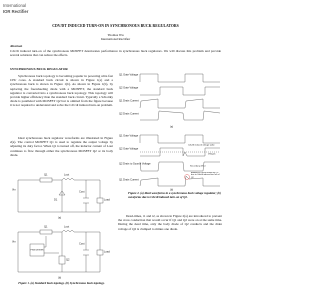  Describe the element at coordinates (16, 46) in the screenshot. I see `abstract-heading: Abstract` at that location.